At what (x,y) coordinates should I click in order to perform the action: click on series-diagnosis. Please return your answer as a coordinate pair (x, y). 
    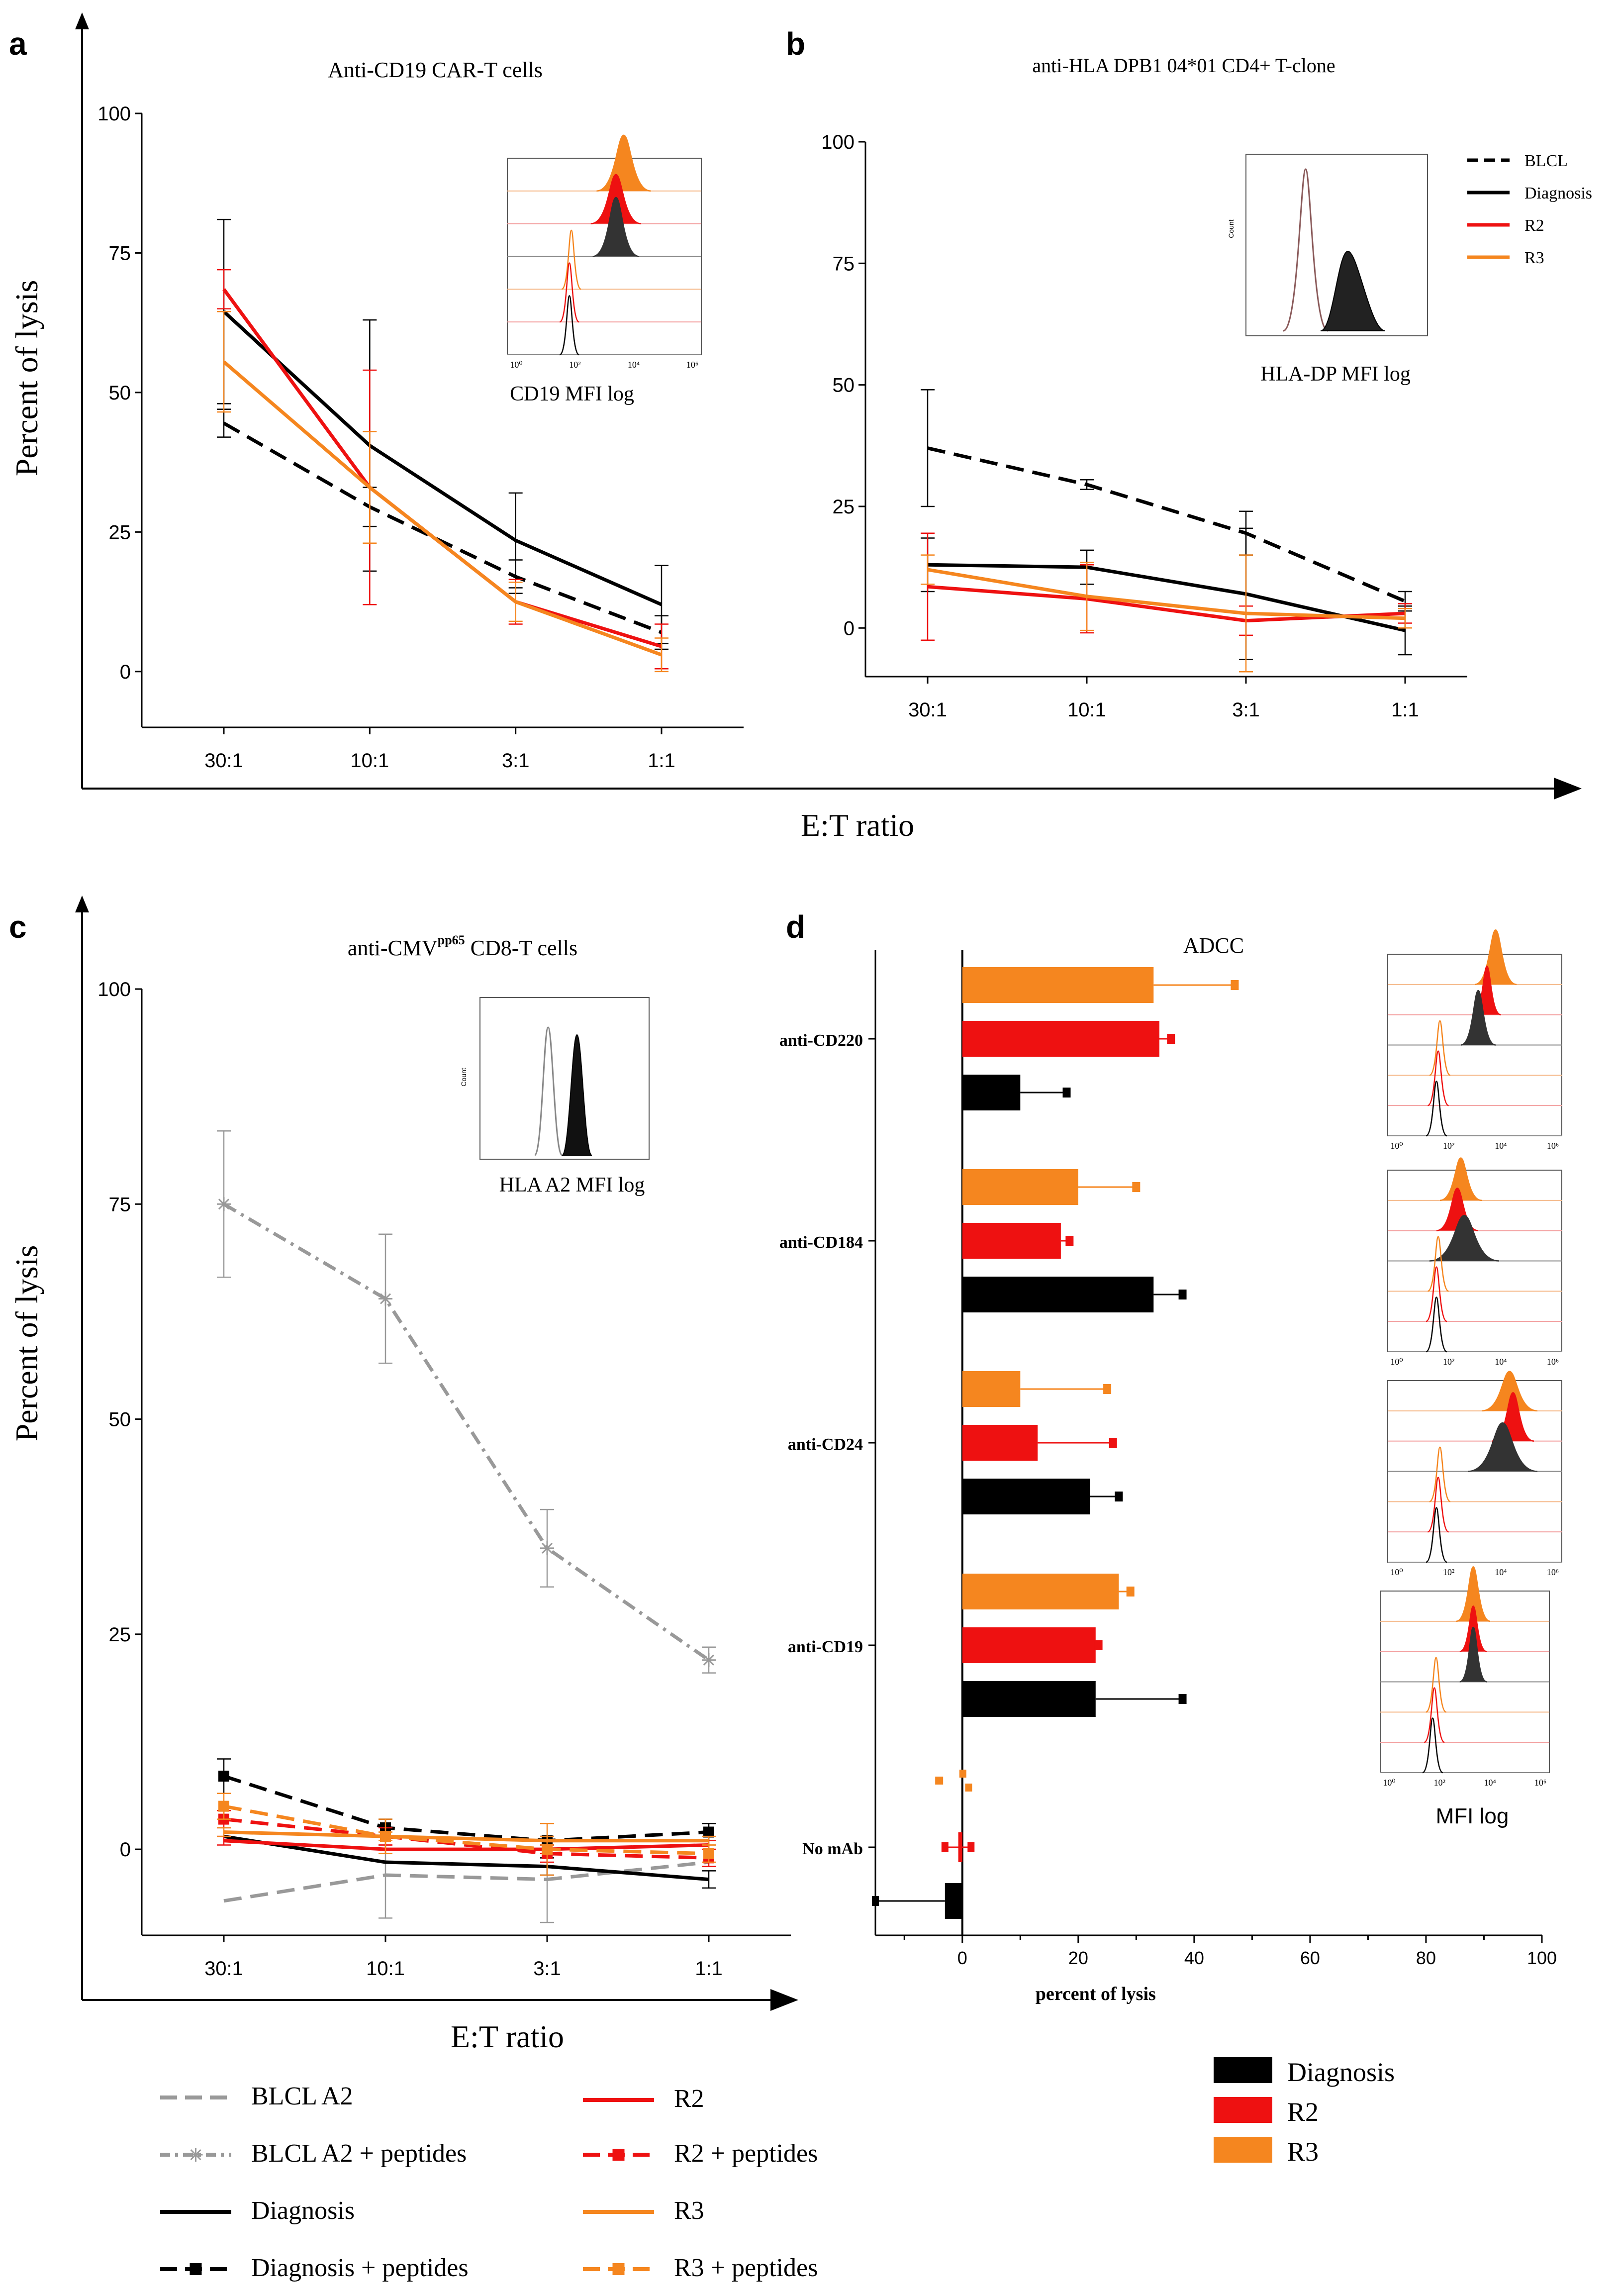
    Looking at the image, I should click on (1166, 594).